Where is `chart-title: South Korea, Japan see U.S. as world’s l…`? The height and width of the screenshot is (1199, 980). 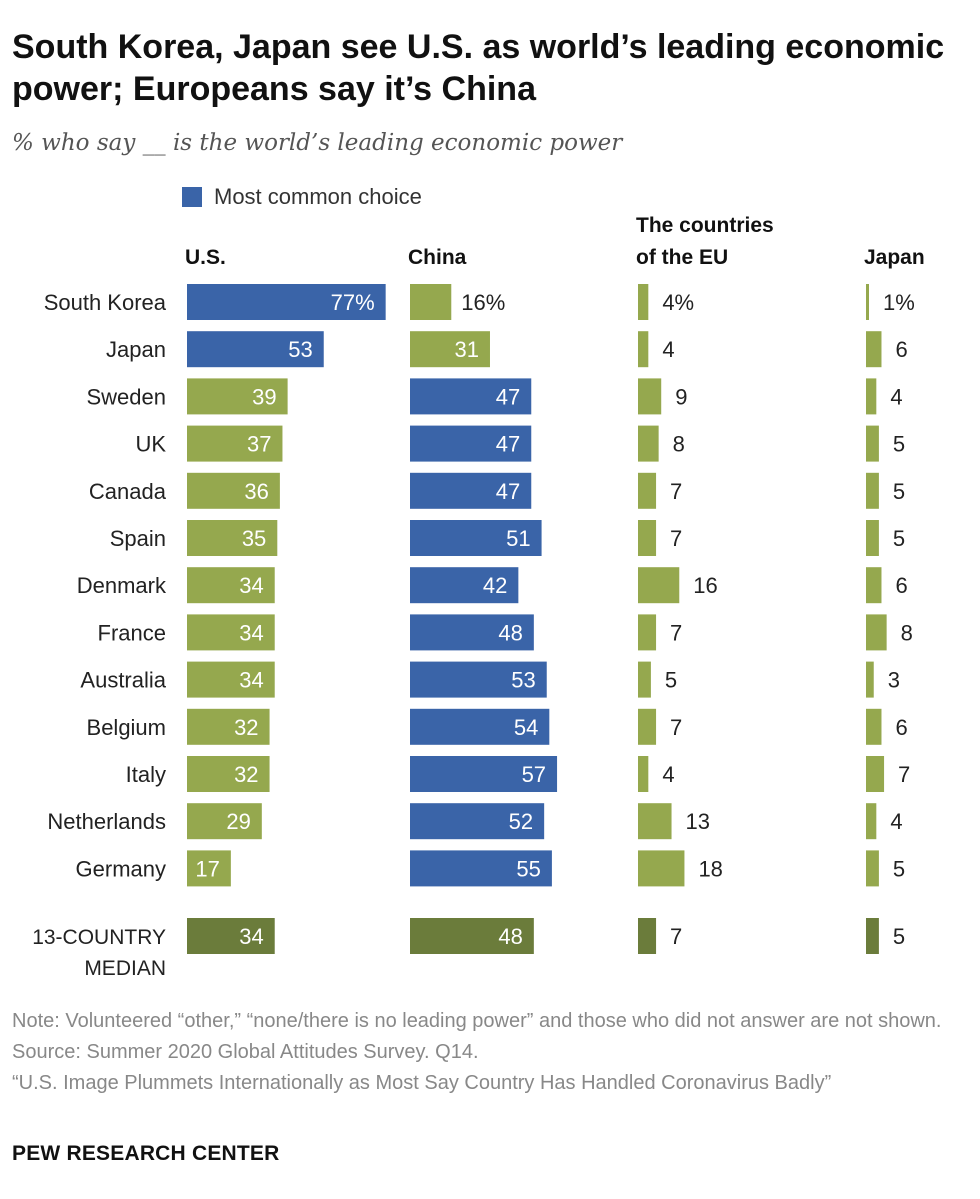
chart-title: South Korea, Japan see U.S. as world’s l… is located at coordinates (478, 68).